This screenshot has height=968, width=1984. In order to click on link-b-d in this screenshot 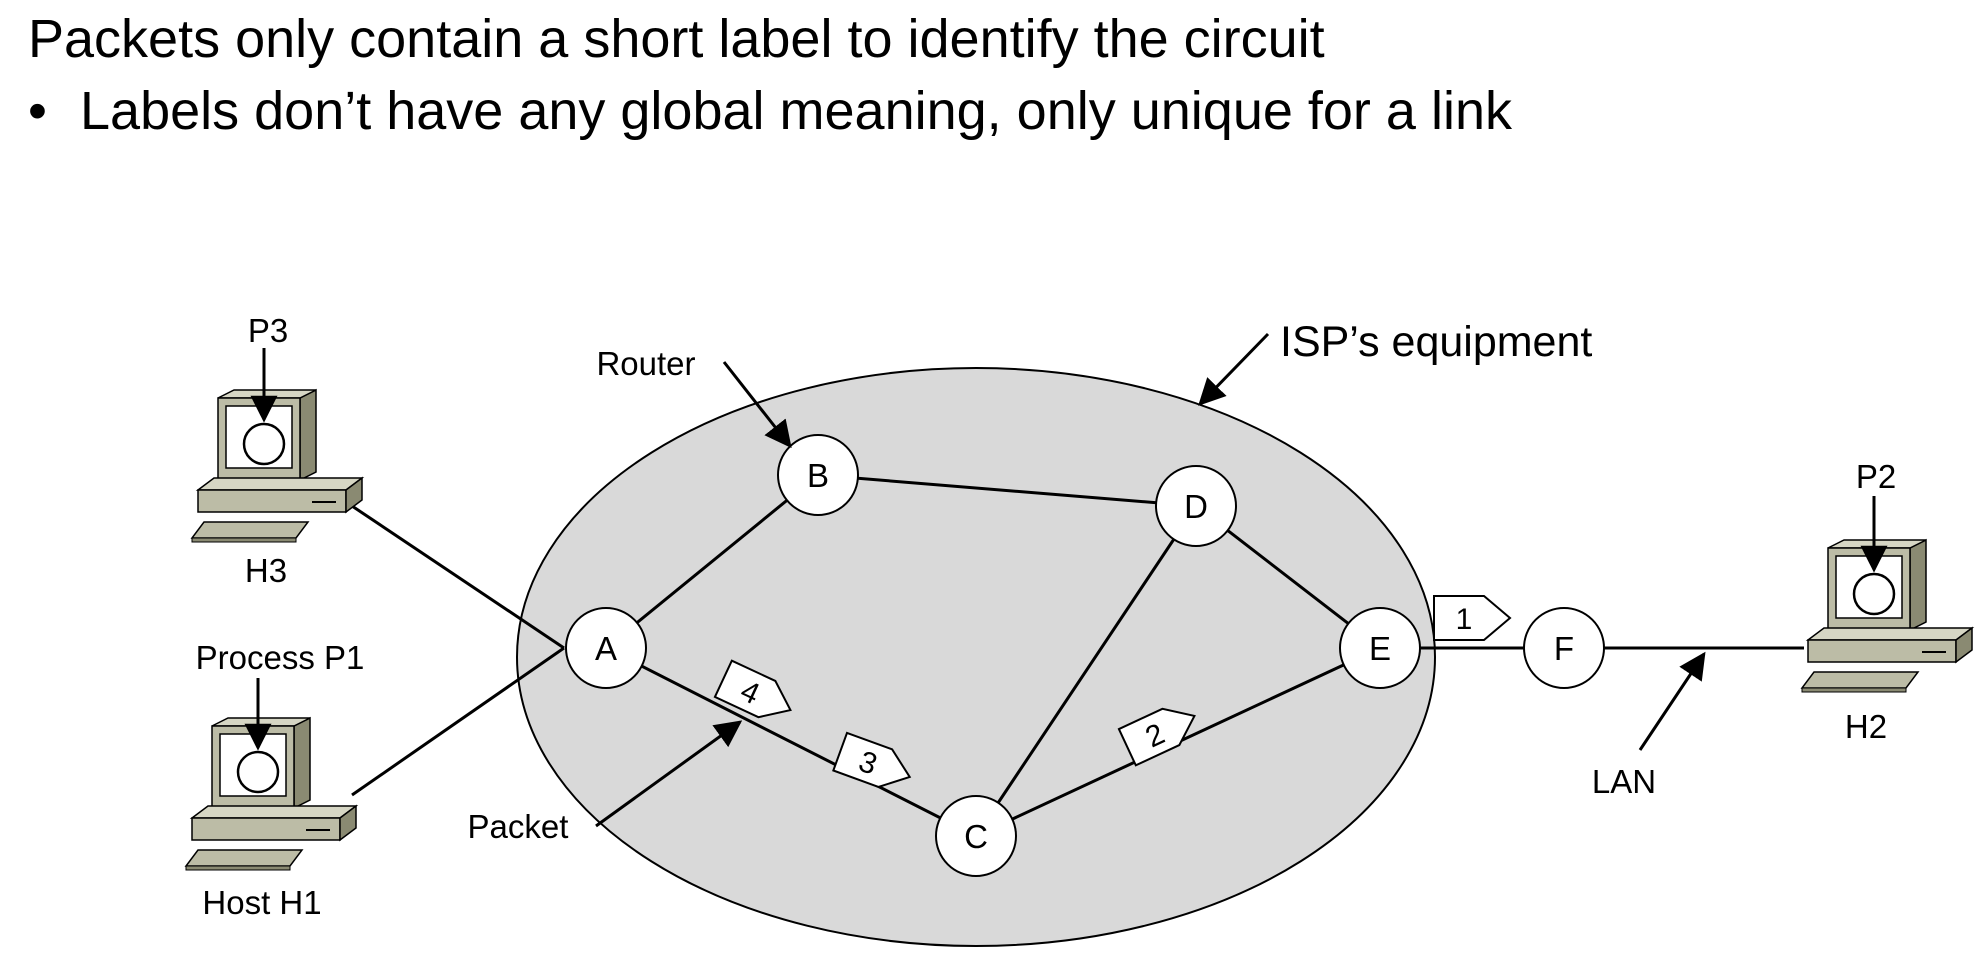, I will do `click(1007, 490)`.